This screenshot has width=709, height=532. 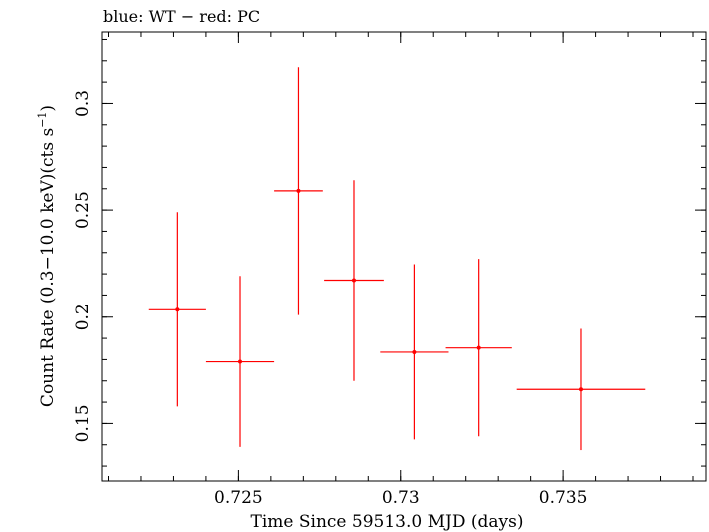 What do you see at coordinates (83, 423) in the screenshot?
I see `y-tick-label: 0.15` at bounding box center [83, 423].